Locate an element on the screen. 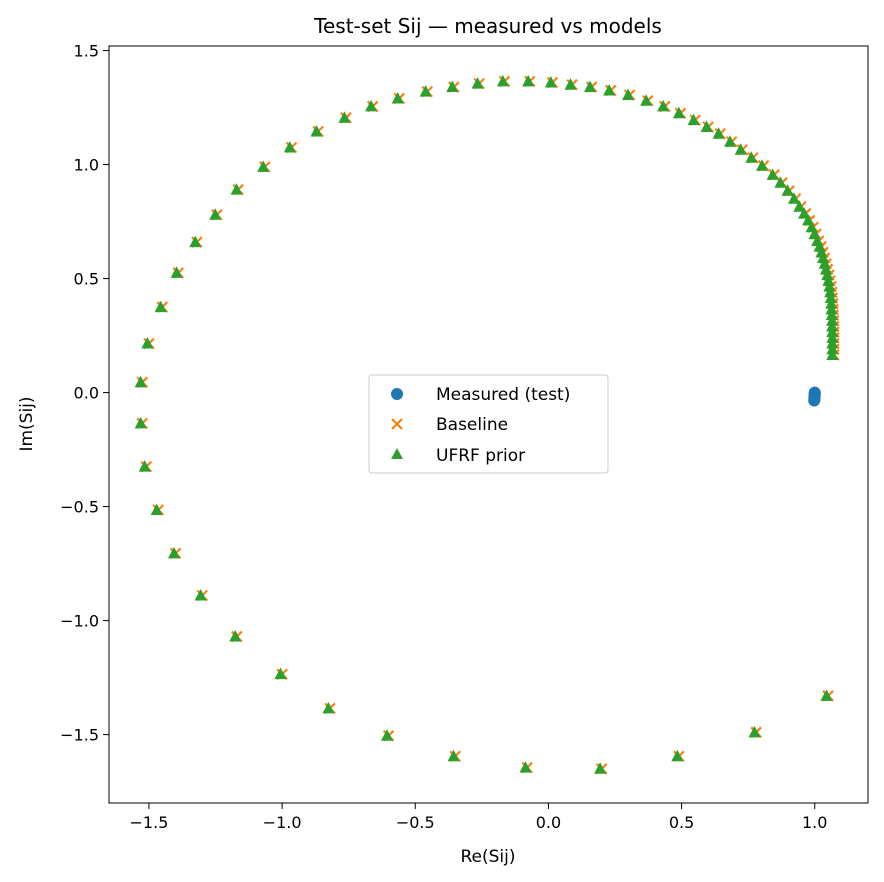 This screenshot has height=882, width=884. y-tick-label: −0.5 is located at coordinates (79, 507).